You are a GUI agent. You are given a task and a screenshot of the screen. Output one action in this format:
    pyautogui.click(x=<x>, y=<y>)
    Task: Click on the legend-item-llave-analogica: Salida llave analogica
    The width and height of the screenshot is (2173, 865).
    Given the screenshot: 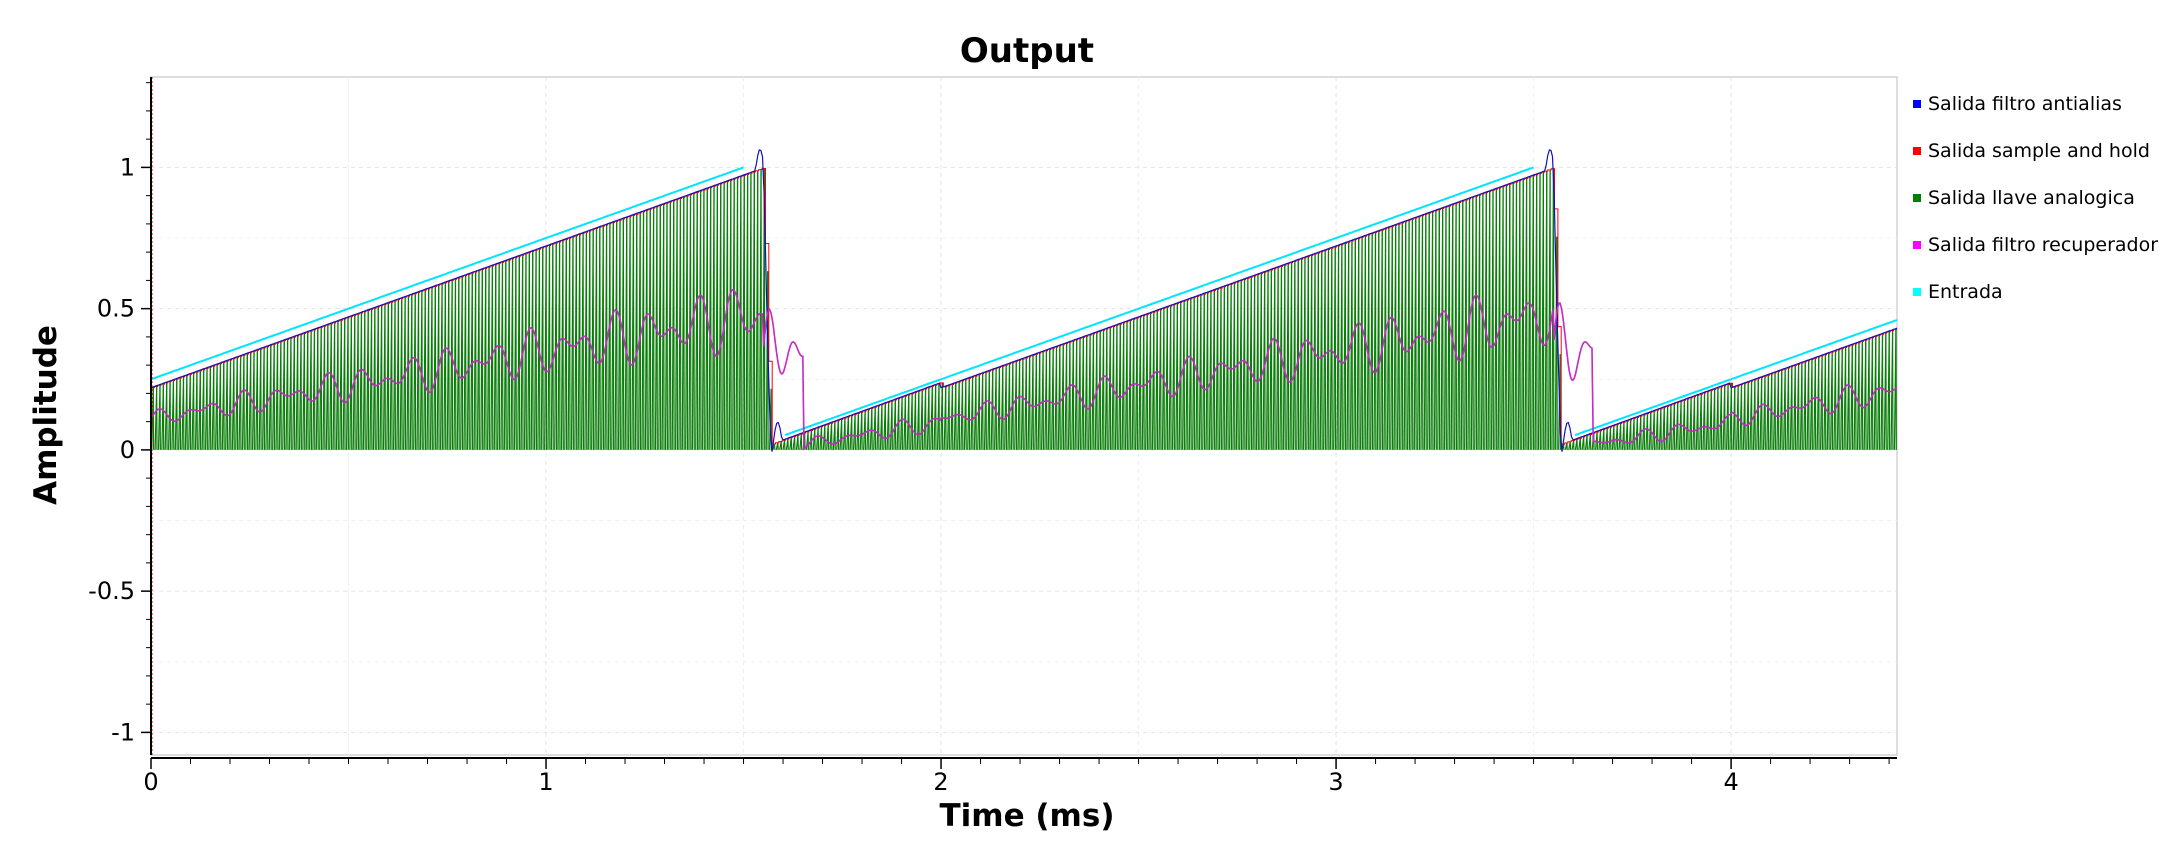 What is the action you would take?
    pyautogui.click(x=2035, y=197)
    